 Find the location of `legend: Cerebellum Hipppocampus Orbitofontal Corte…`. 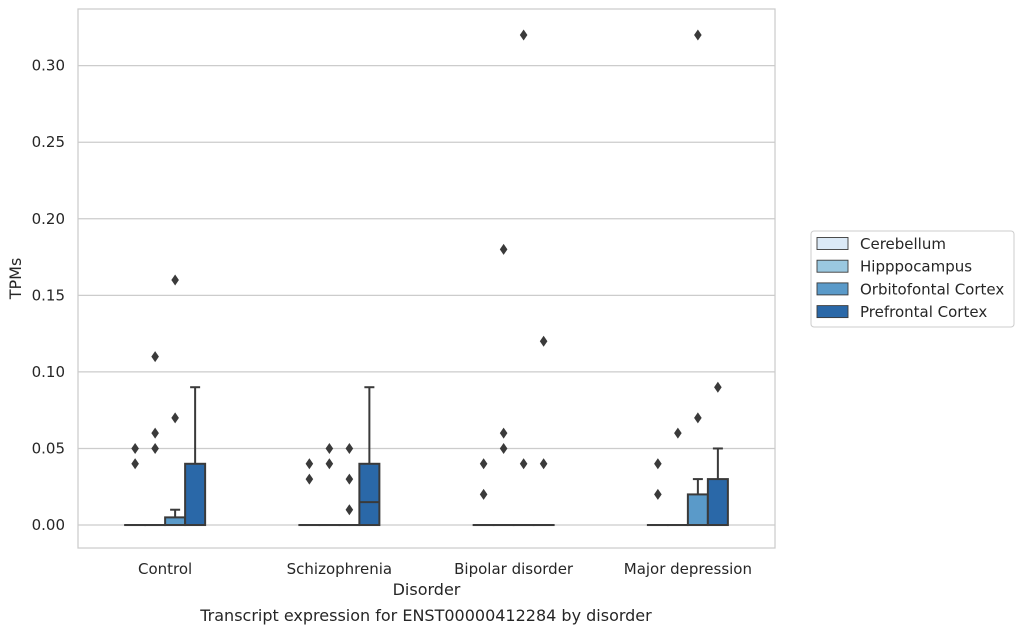

legend: Cerebellum Hipppocampus Orbitofontal Corte… is located at coordinates (912, 279).